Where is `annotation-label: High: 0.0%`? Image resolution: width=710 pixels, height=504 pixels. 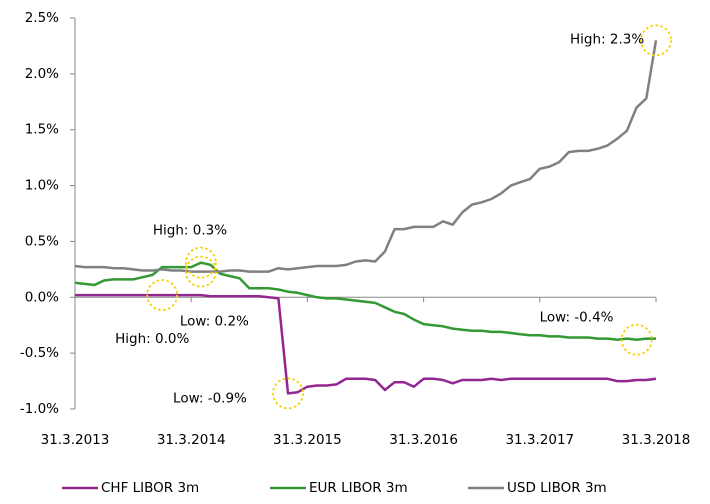 annotation-label: High: 0.0% is located at coordinates (152, 339).